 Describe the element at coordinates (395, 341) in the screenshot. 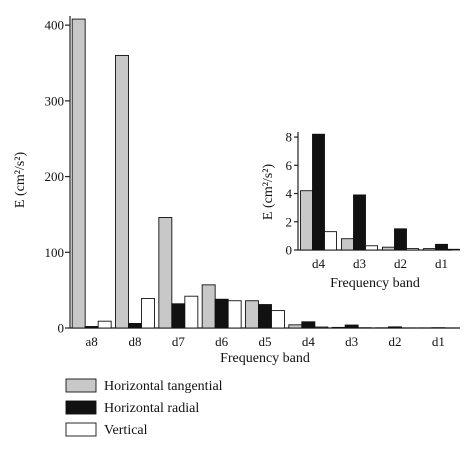

I see `main-x-tick-label: d2` at that location.